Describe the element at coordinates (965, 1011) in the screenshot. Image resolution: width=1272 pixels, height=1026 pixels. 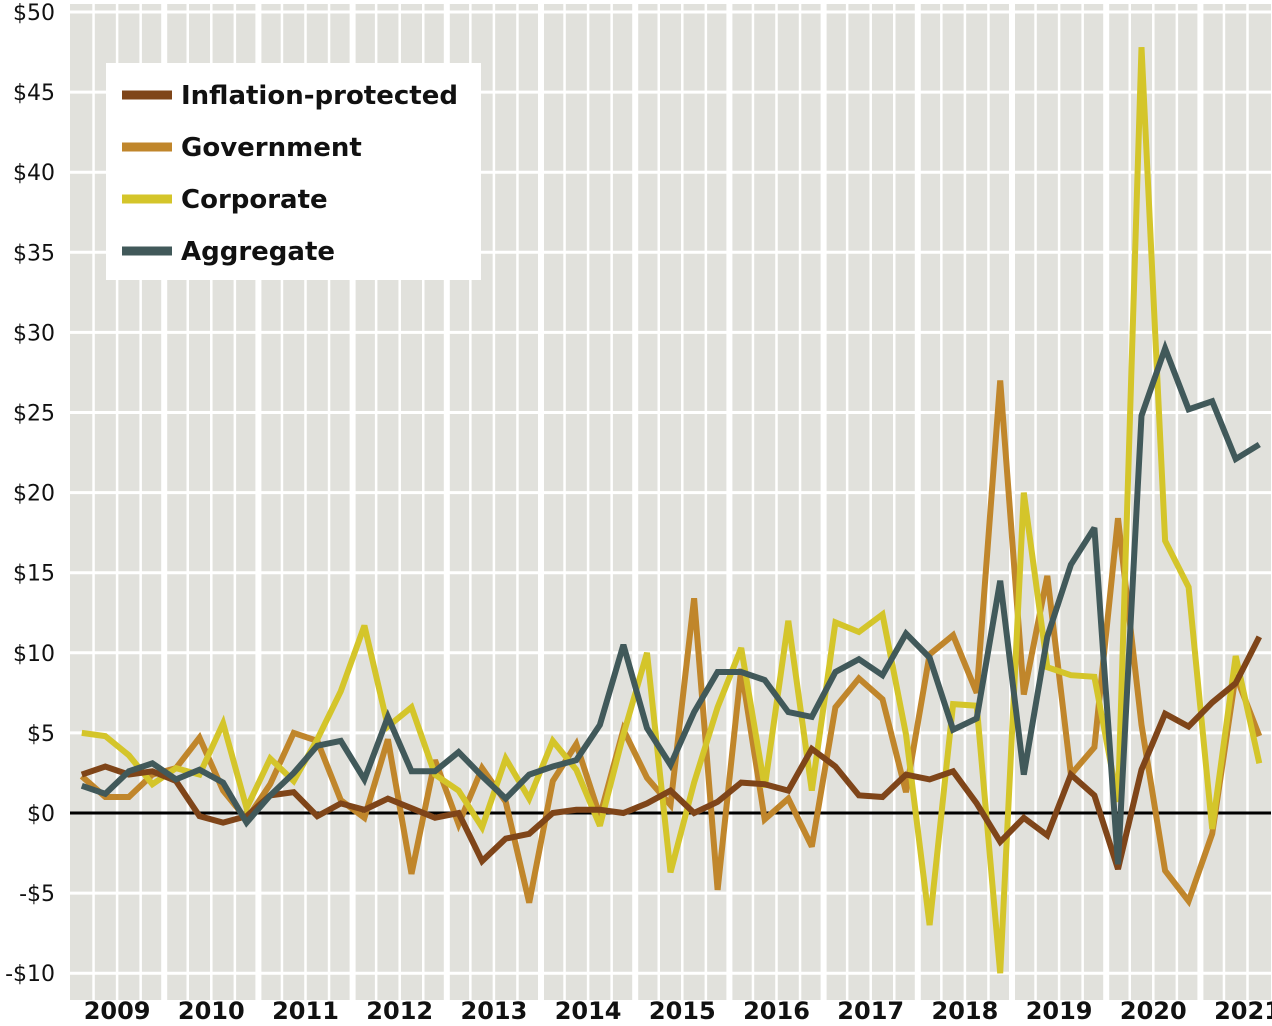
I see `x-tick-label: 2018` at that location.